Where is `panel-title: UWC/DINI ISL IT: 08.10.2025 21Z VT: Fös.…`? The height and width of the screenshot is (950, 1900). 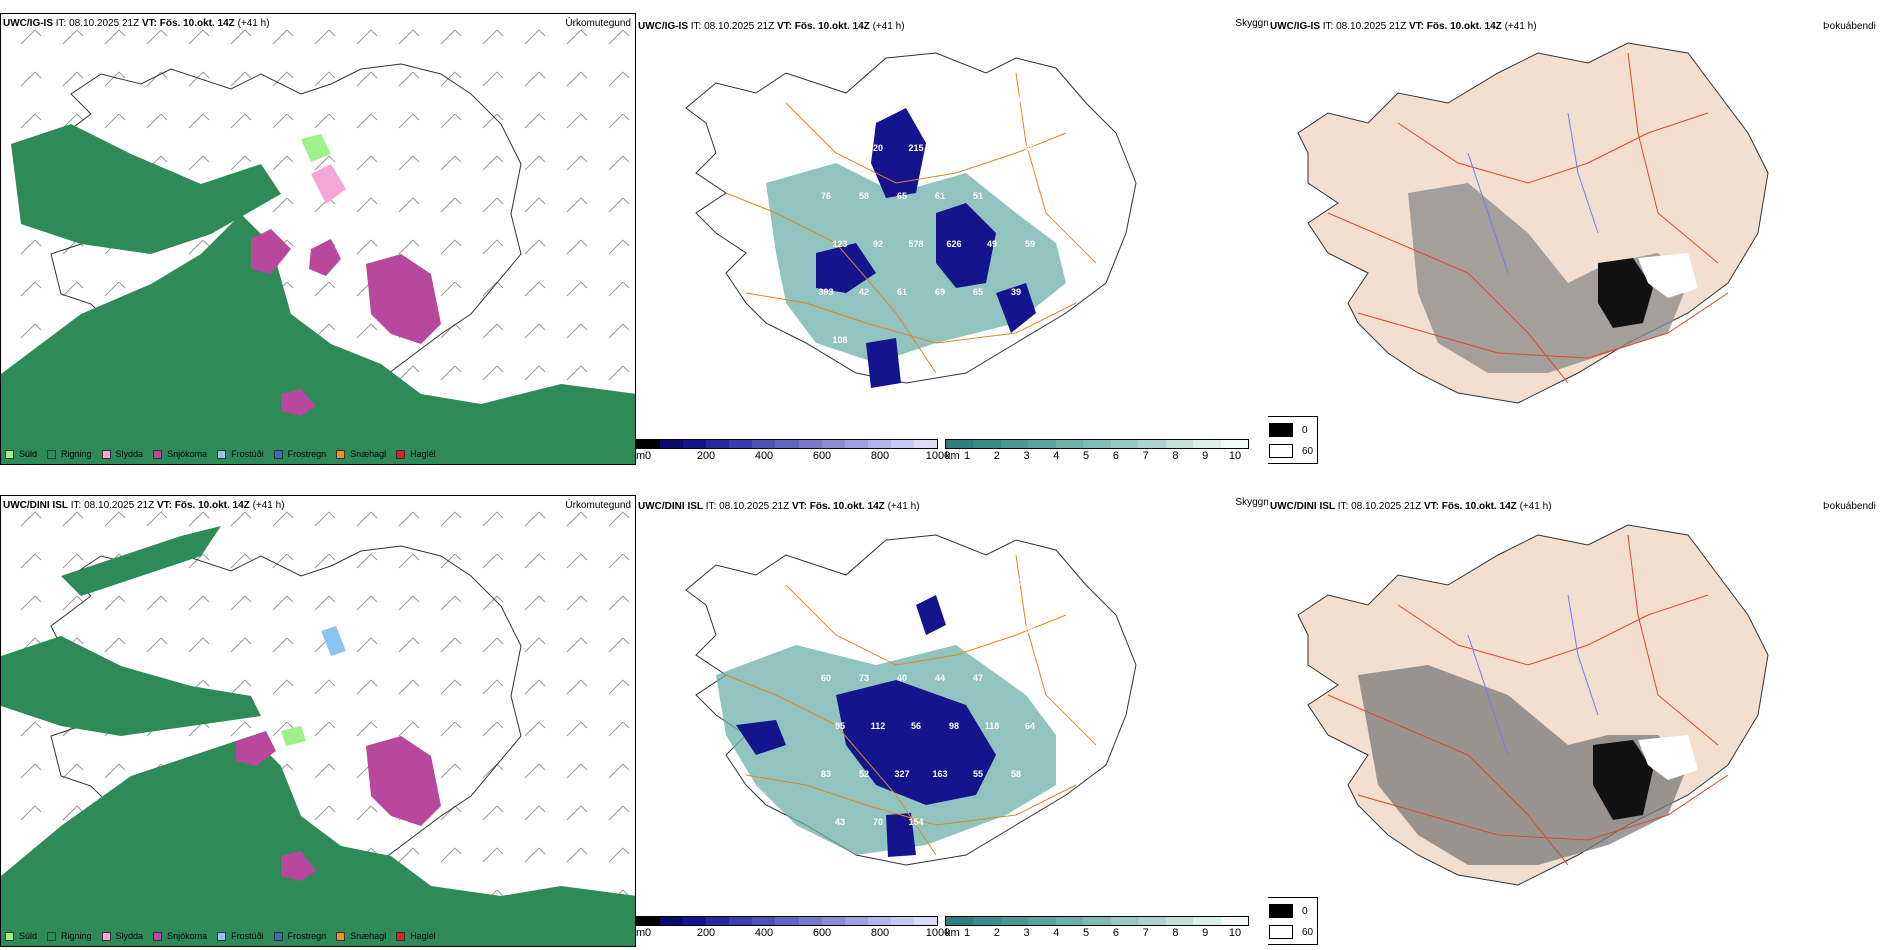 panel-title: UWC/DINI ISL IT: 08.10.2025 21Z VT: Fös.… is located at coordinates (779, 506).